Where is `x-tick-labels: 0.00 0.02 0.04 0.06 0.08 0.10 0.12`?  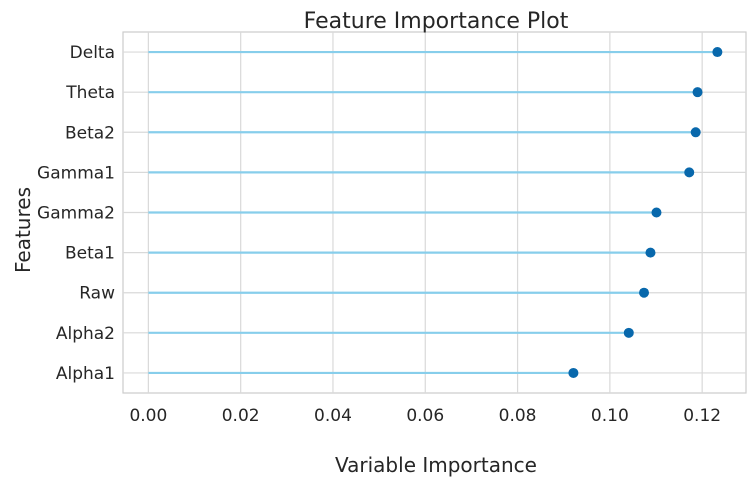 x-tick-labels: 0.00 0.02 0.04 0.06 0.08 0.10 0.12 is located at coordinates (425, 416).